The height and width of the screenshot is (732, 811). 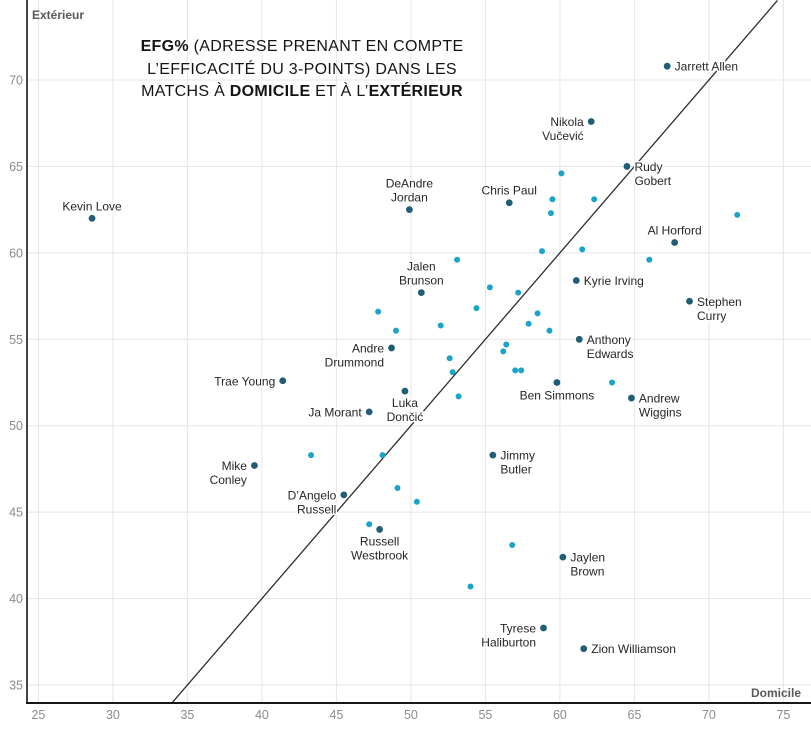 I want to click on player-label-andrew-wiggins: Wiggins, so click(x=660, y=413).